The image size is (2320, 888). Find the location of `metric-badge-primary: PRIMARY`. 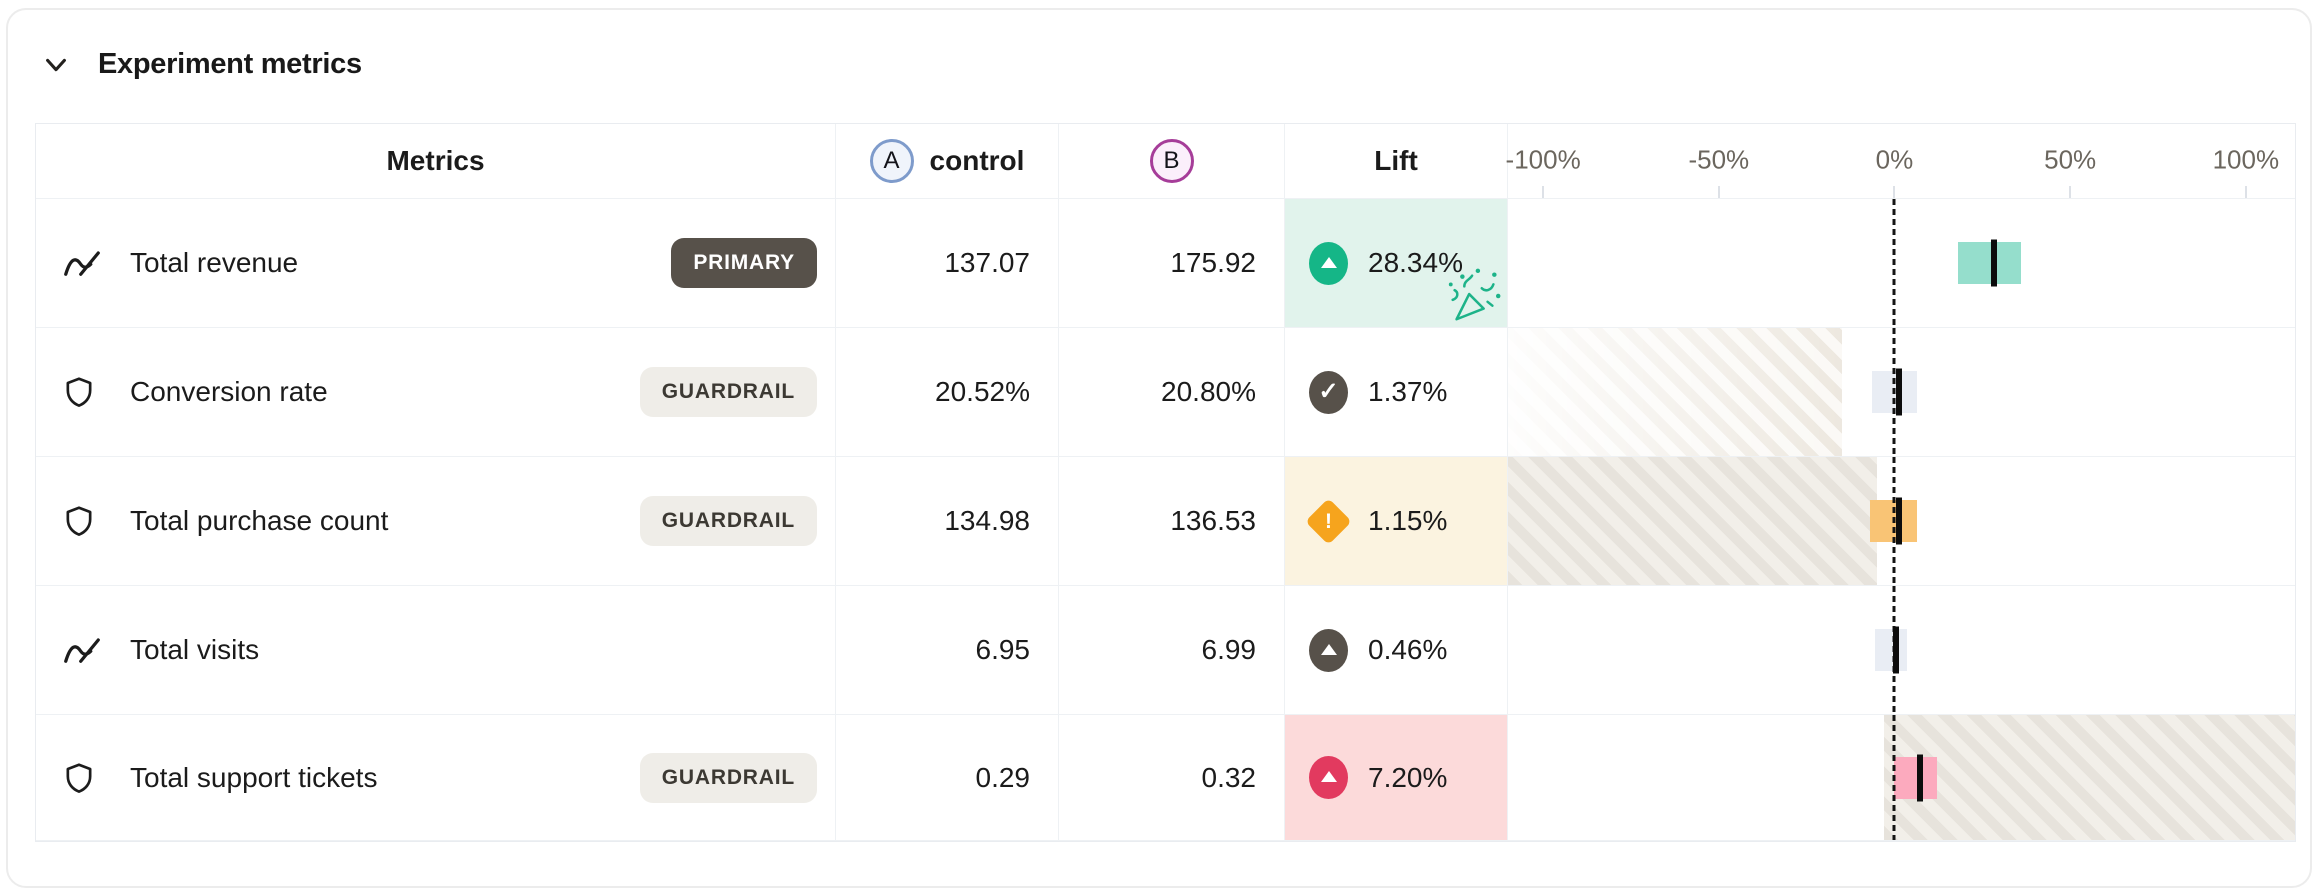

metric-badge-primary: PRIMARY is located at coordinates (744, 263).